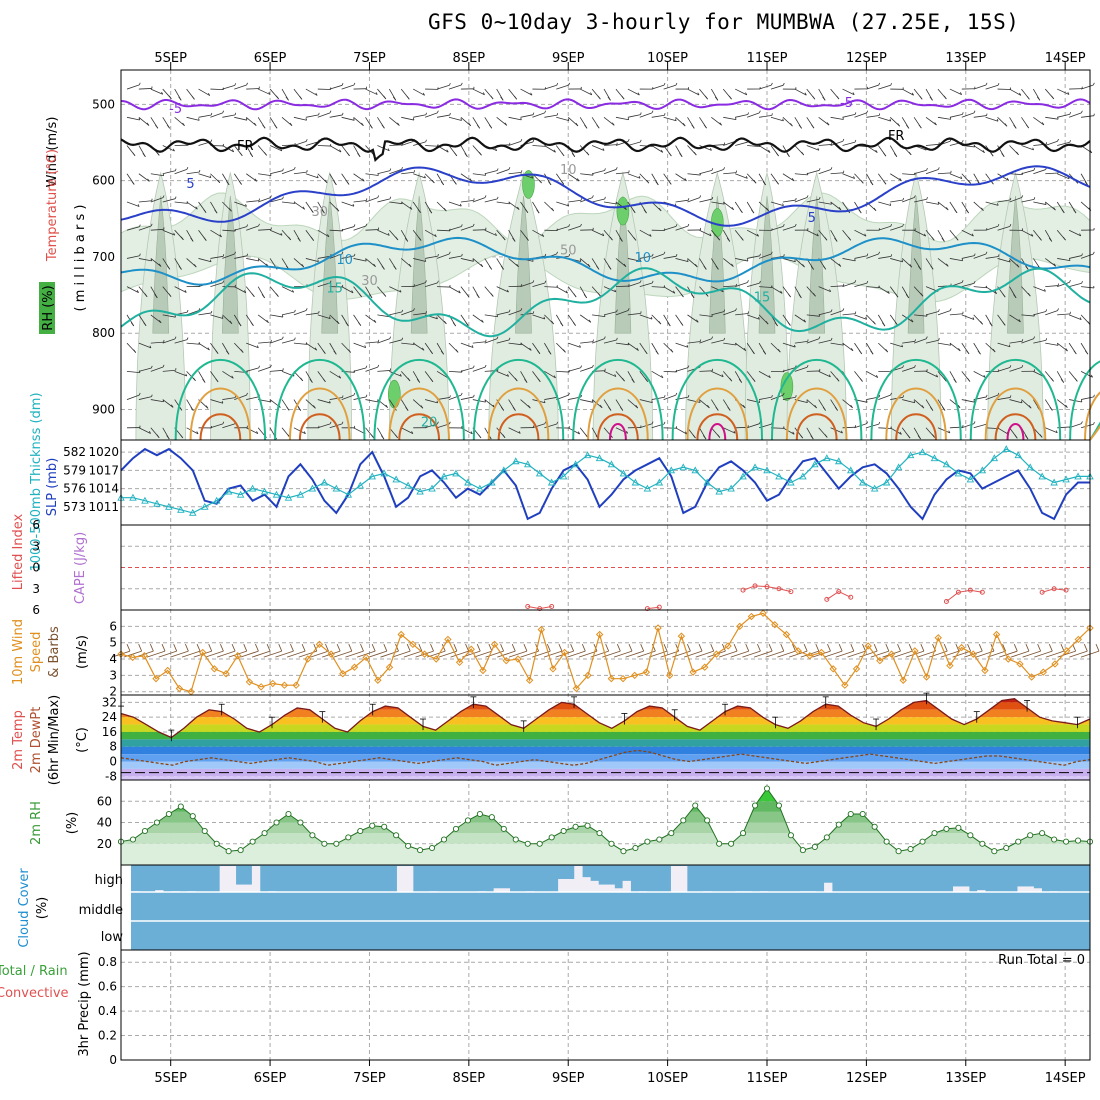 The height and width of the screenshot is (1100, 1100). Describe the element at coordinates (18, 551) in the screenshot. I see `cape-ylabel-li: Lifted Index` at that location.